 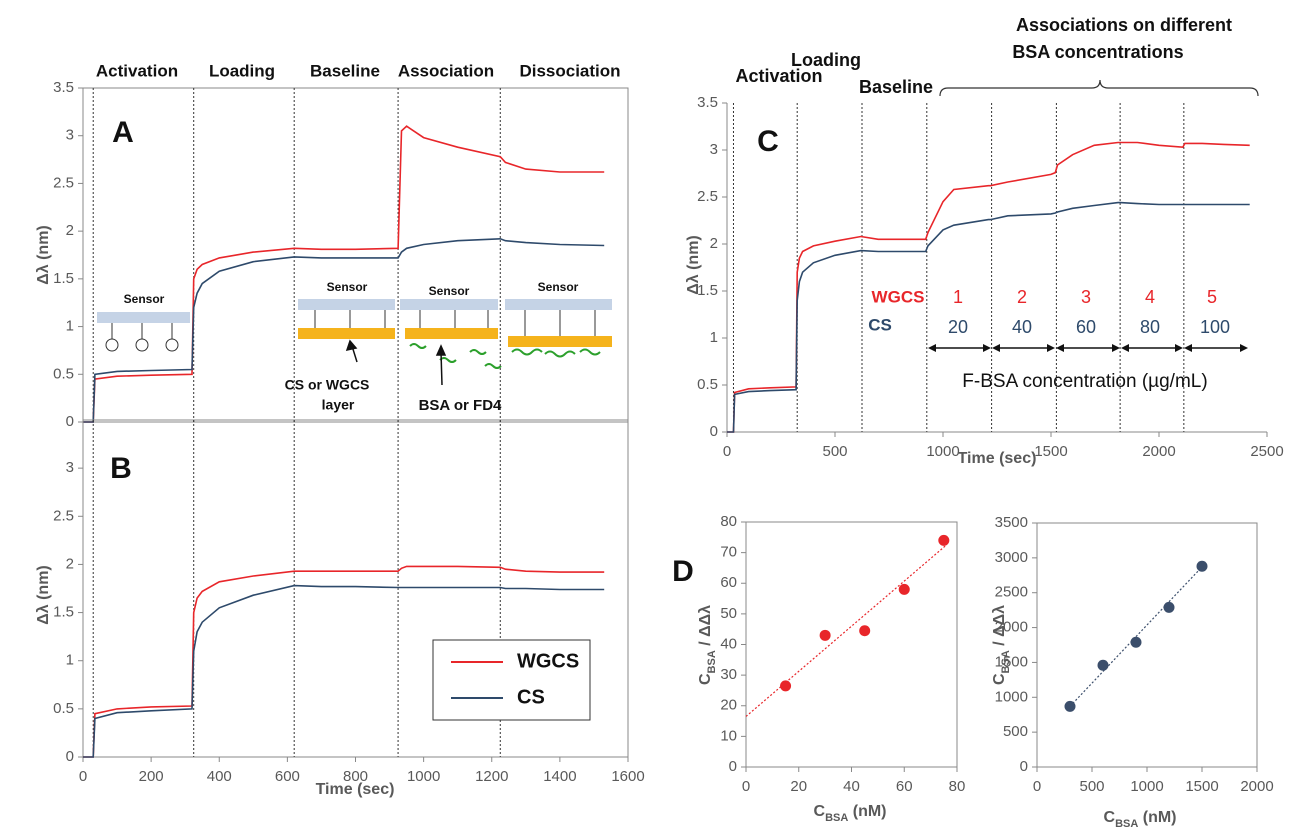 I want to click on panel-label: C, so click(x=768, y=141).